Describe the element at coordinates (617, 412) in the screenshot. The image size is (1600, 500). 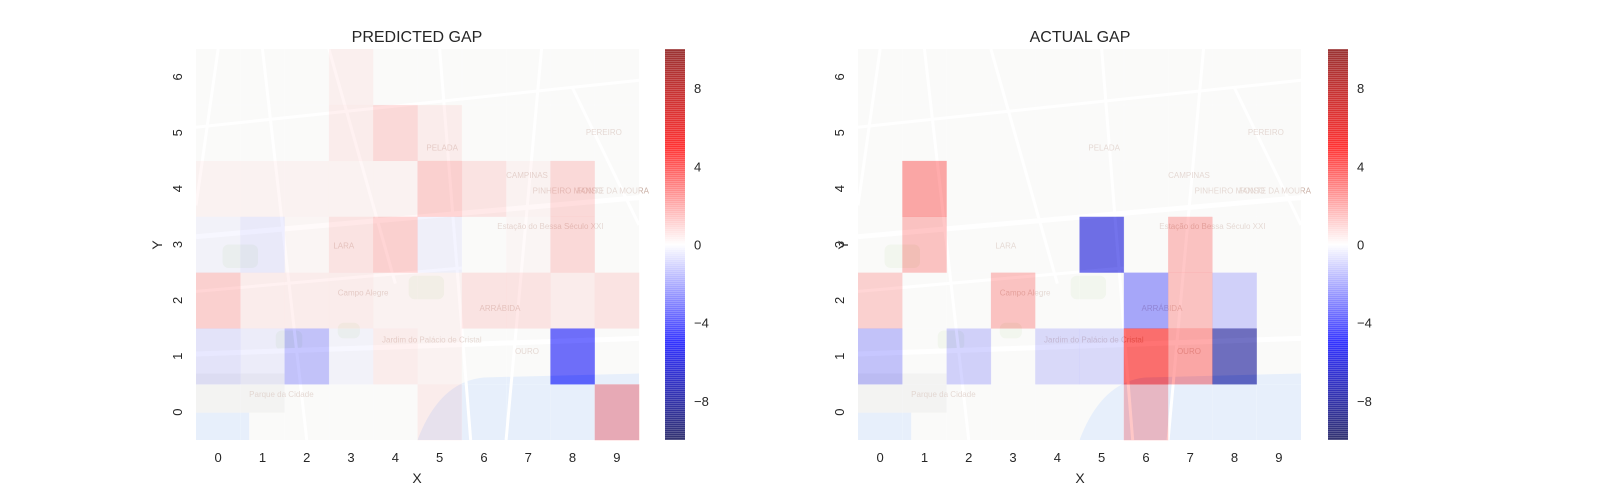
I see `predicted-cell-x9-y0` at that location.